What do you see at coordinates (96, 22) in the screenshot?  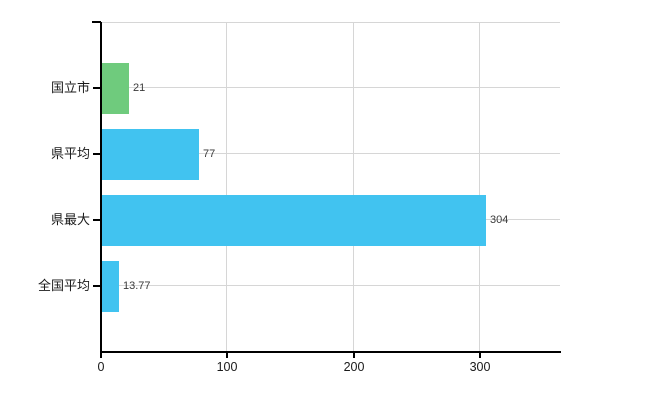 I see `y-axis-top-tick` at bounding box center [96, 22].